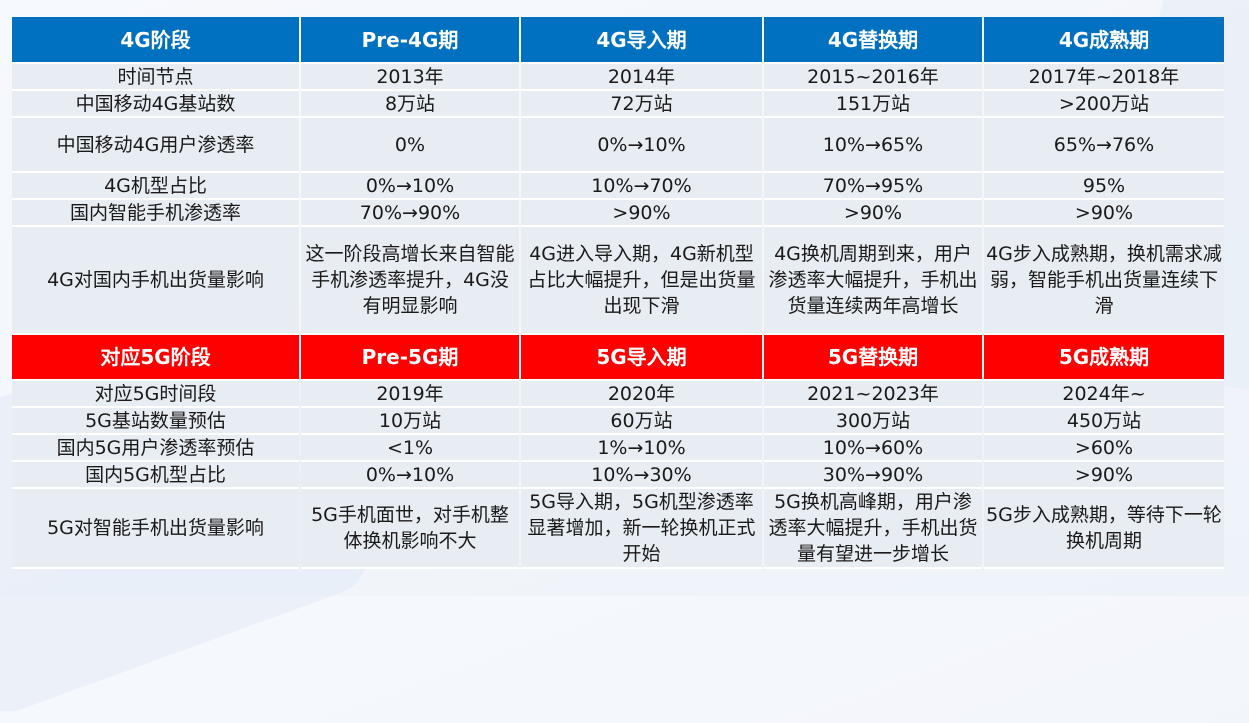 Image resolution: width=1249 pixels, height=723 pixels. What do you see at coordinates (1104, 145) in the screenshot?
I see `table-cell: 65%→76%` at bounding box center [1104, 145].